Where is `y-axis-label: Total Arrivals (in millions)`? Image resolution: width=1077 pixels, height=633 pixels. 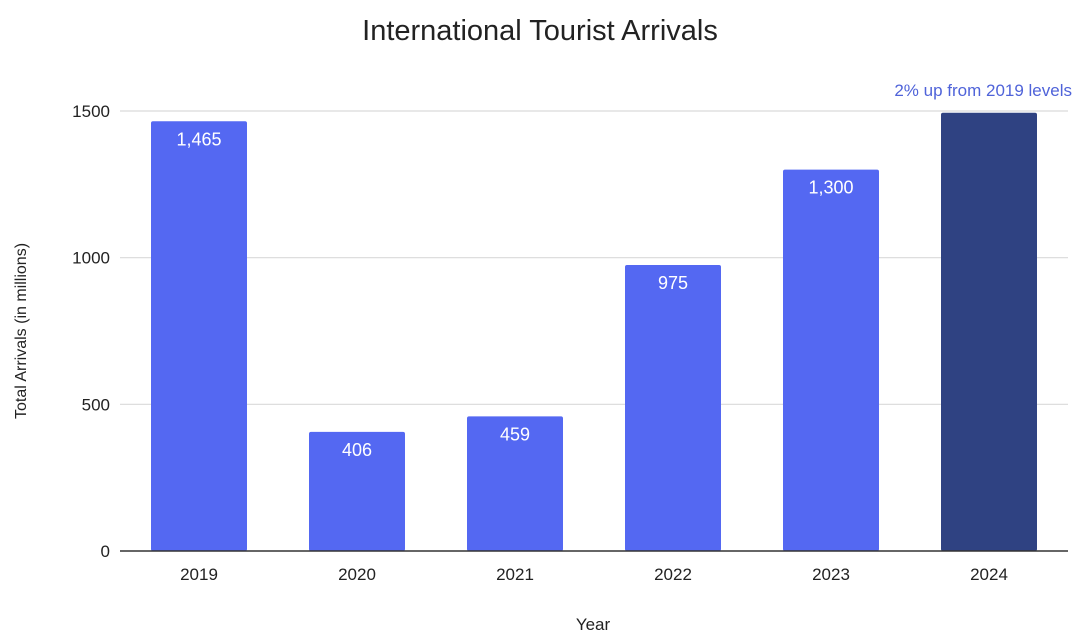 y-axis-label: Total Arrivals (in millions) is located at coordinates (21, 331).